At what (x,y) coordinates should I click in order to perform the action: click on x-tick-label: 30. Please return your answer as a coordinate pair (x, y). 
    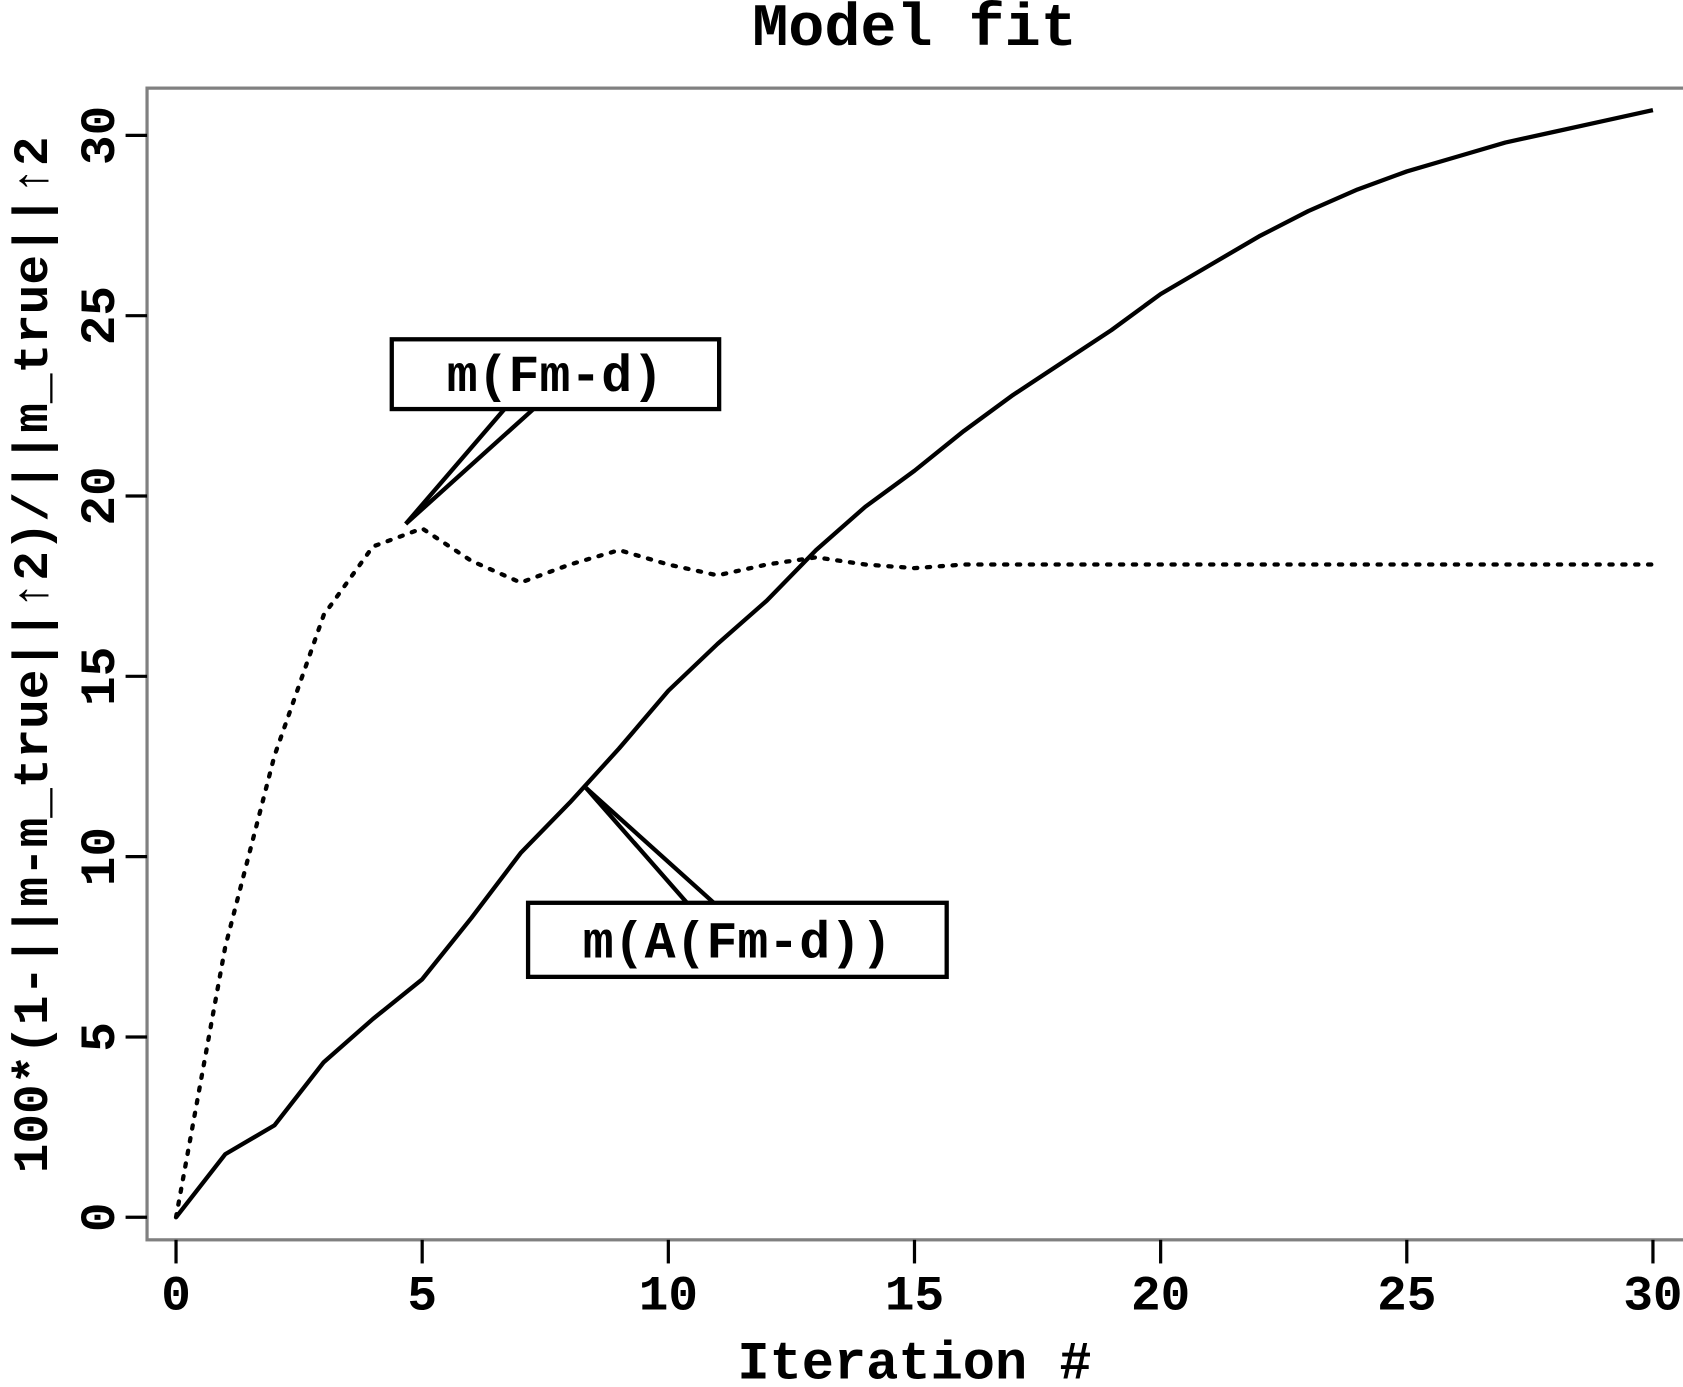
    Looking at the image, I should click on (1652, 1297).